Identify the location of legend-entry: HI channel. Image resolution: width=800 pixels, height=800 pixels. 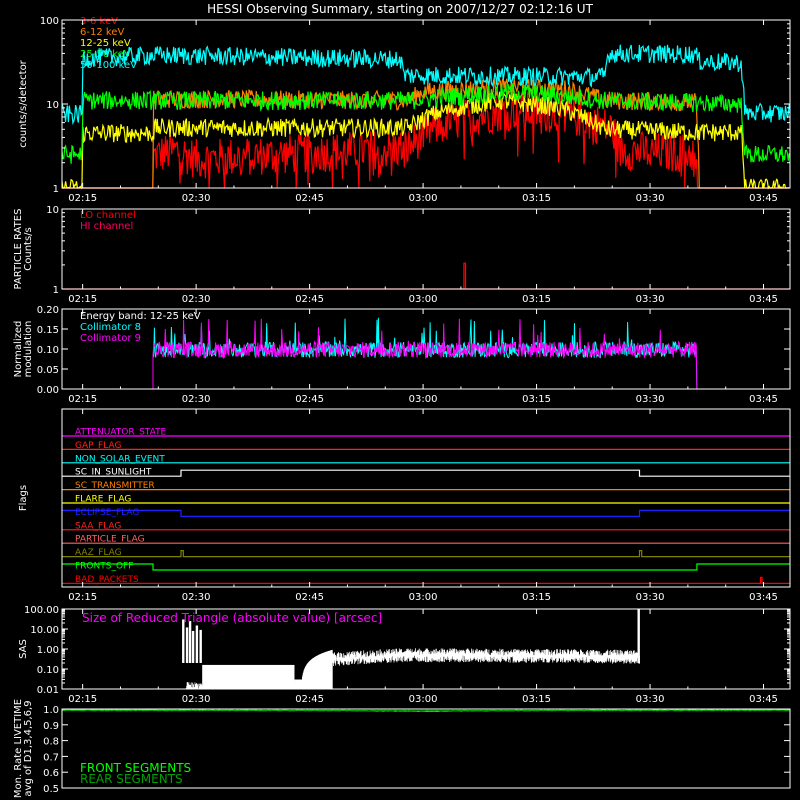
(106, 226).